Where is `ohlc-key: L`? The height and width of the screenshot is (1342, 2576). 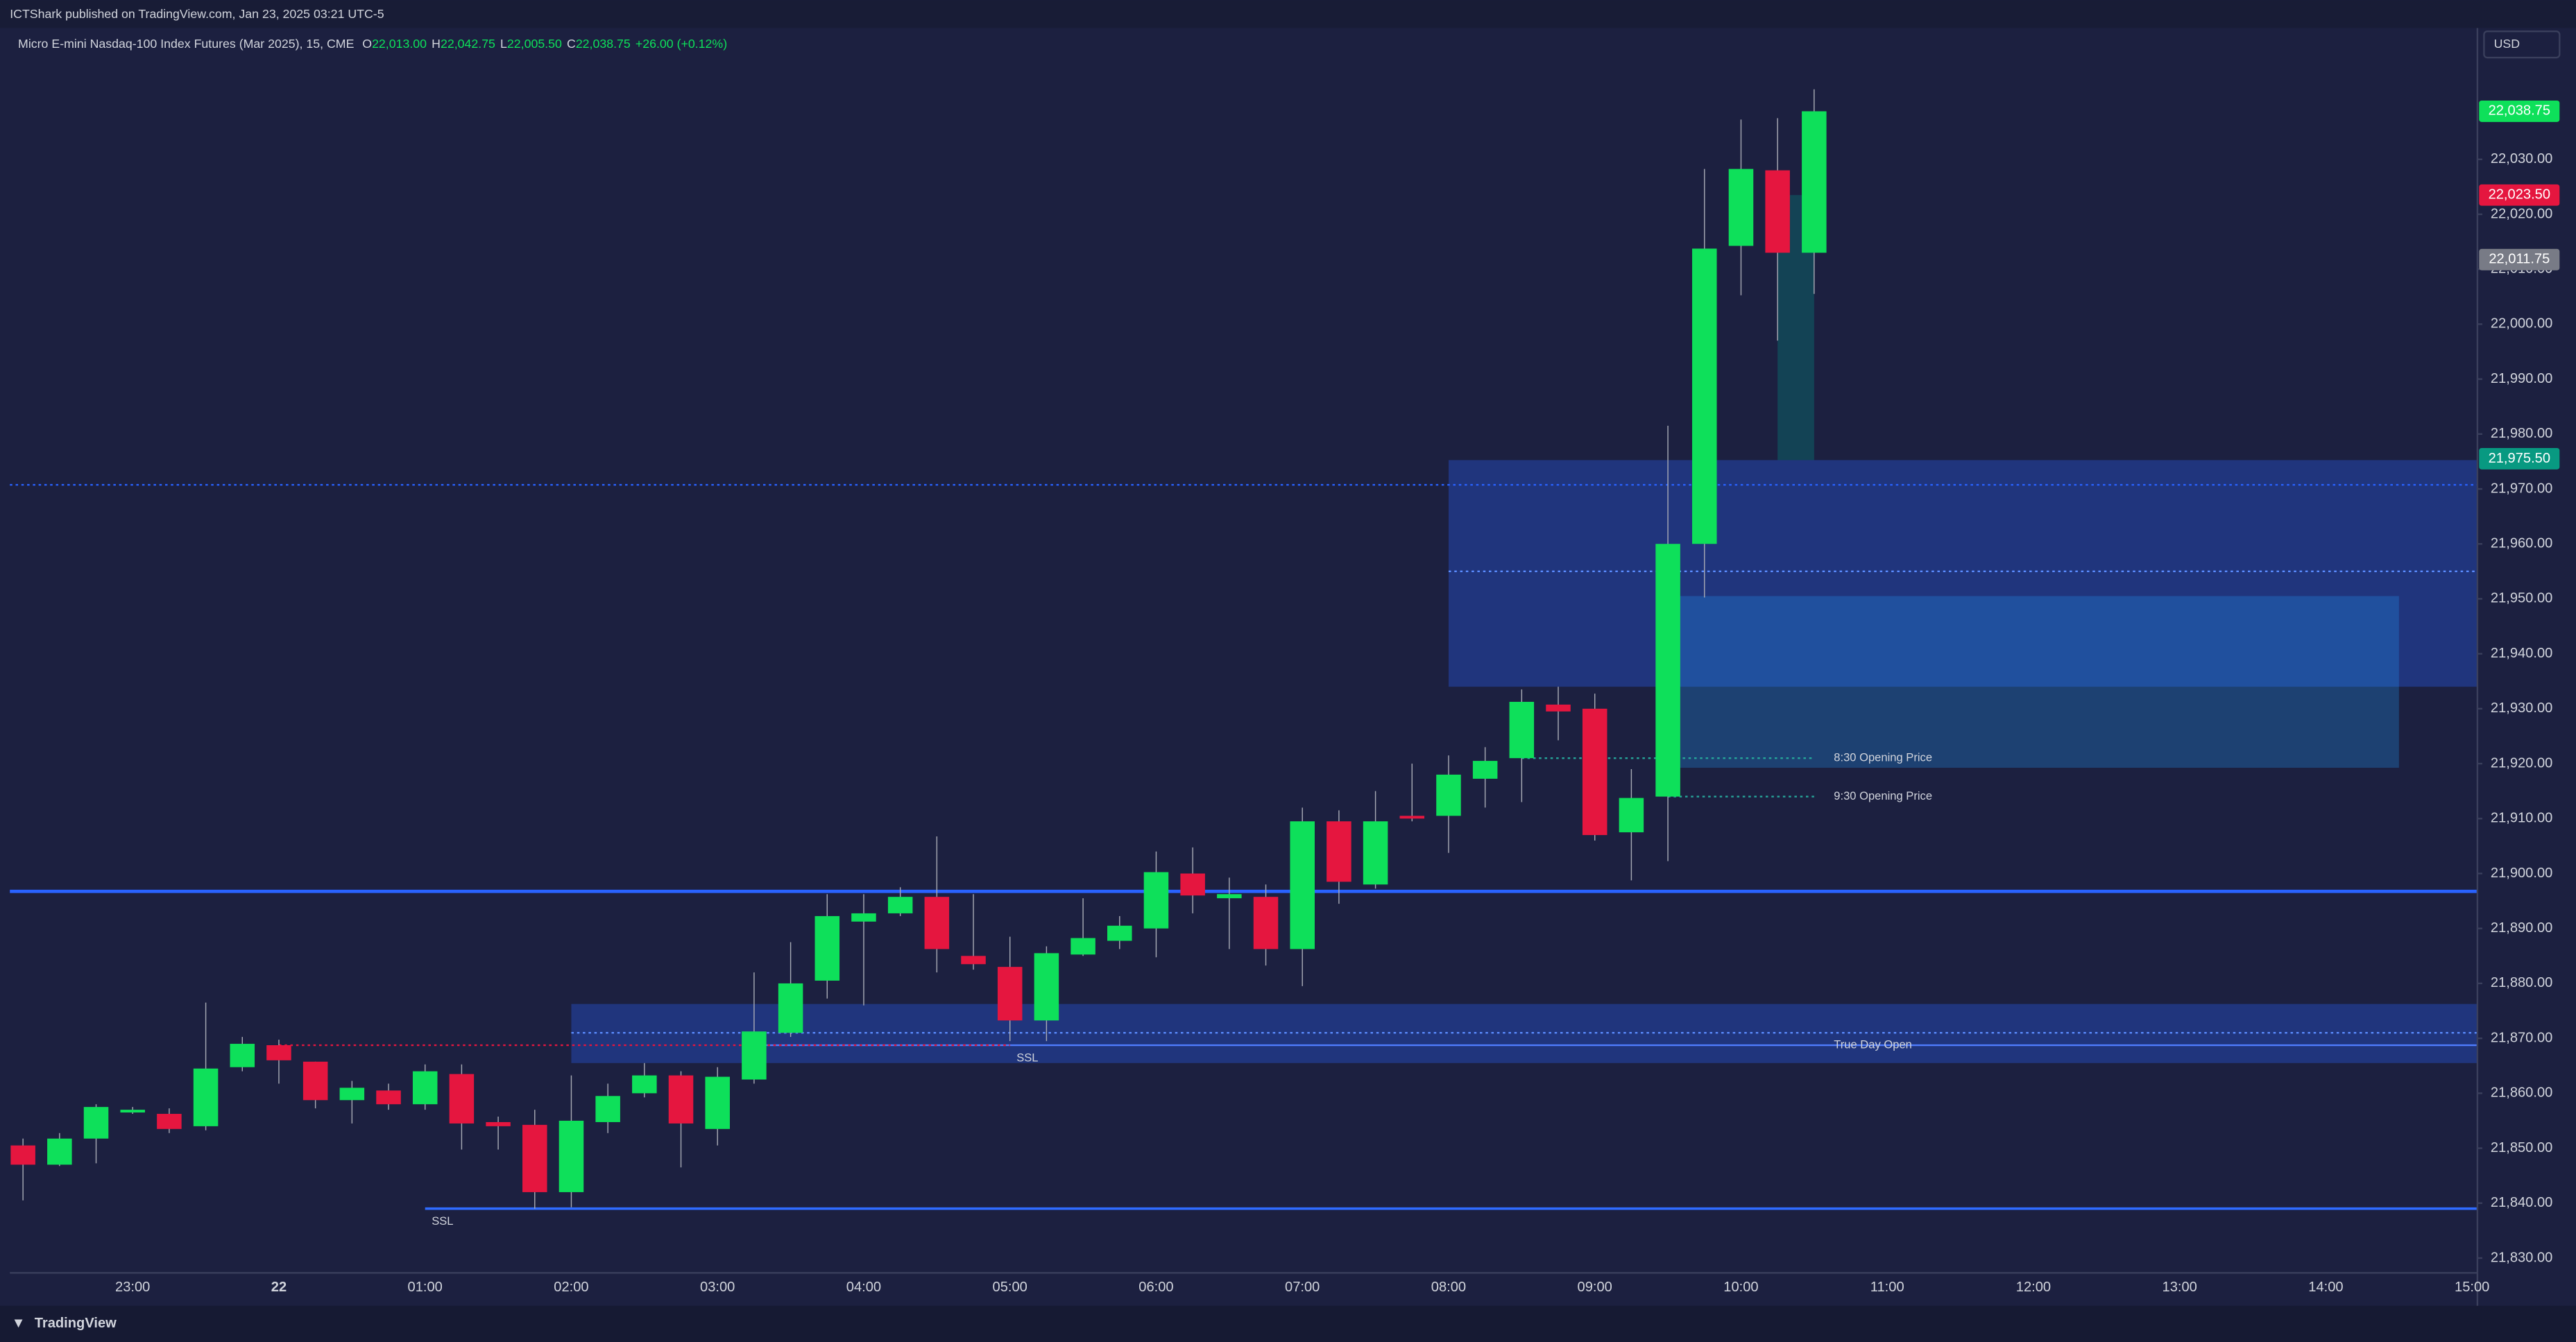
ohlc-key: L is located at coordinates (503, 44).